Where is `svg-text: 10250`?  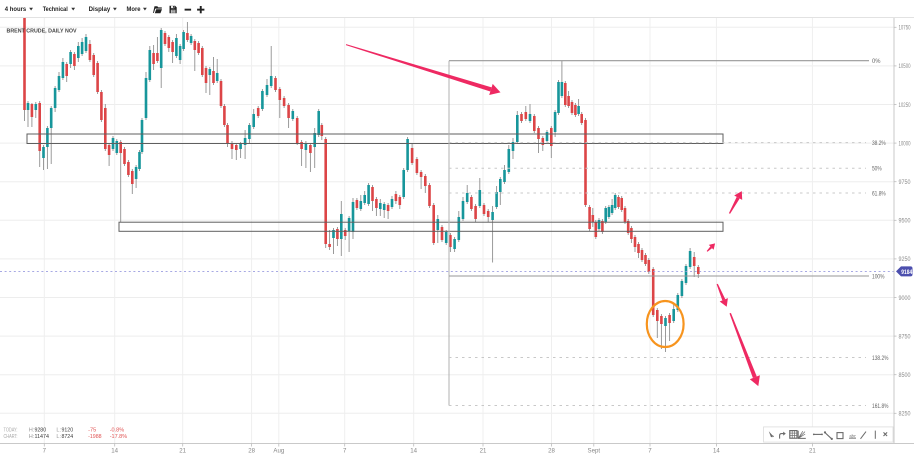
svg-text: 10250 is located at coordinates (905, 106).